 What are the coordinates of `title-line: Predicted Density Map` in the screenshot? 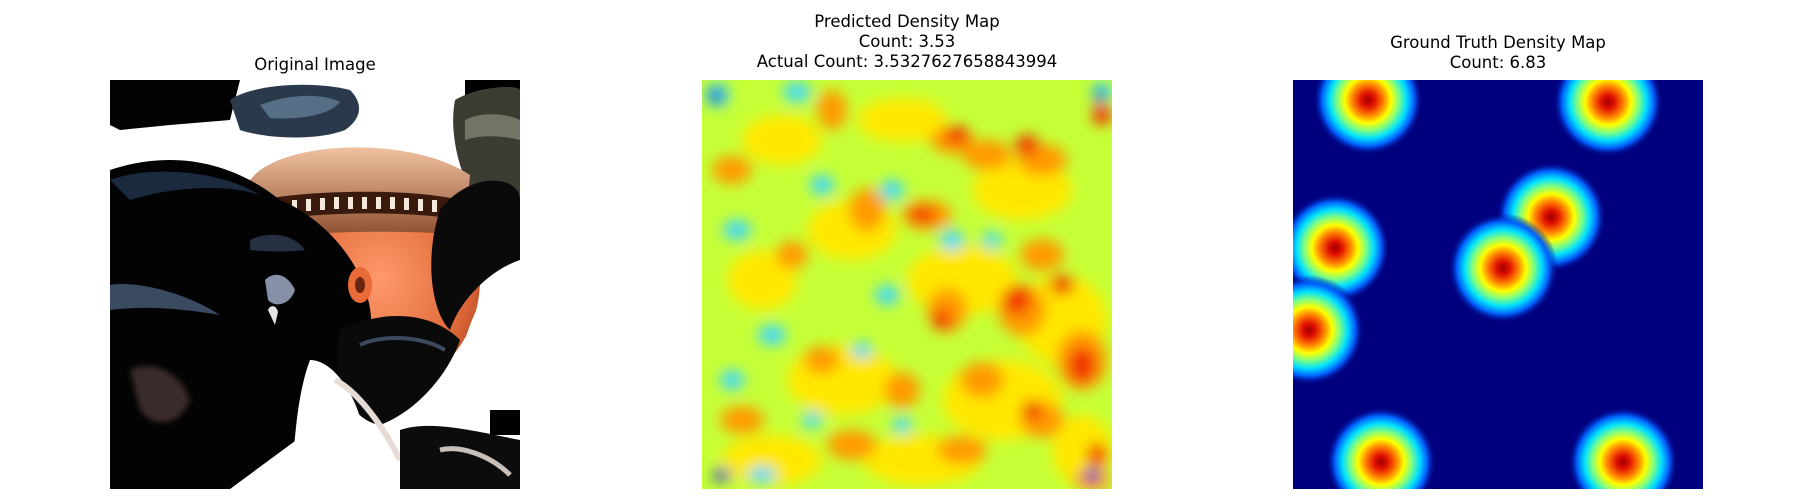 It's located at (907, 21).